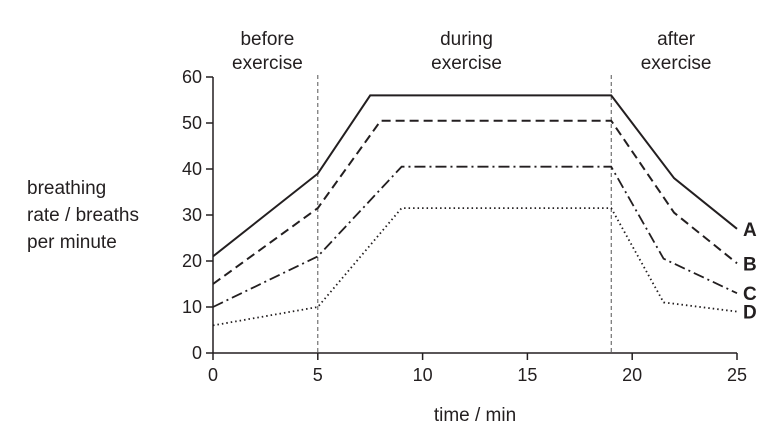 This screenshot has height=438, width=774. What do you see at coordinates (318, 375) in the screenshot?
I see `x-tick-label: 5` at bounding box center [318, 375].